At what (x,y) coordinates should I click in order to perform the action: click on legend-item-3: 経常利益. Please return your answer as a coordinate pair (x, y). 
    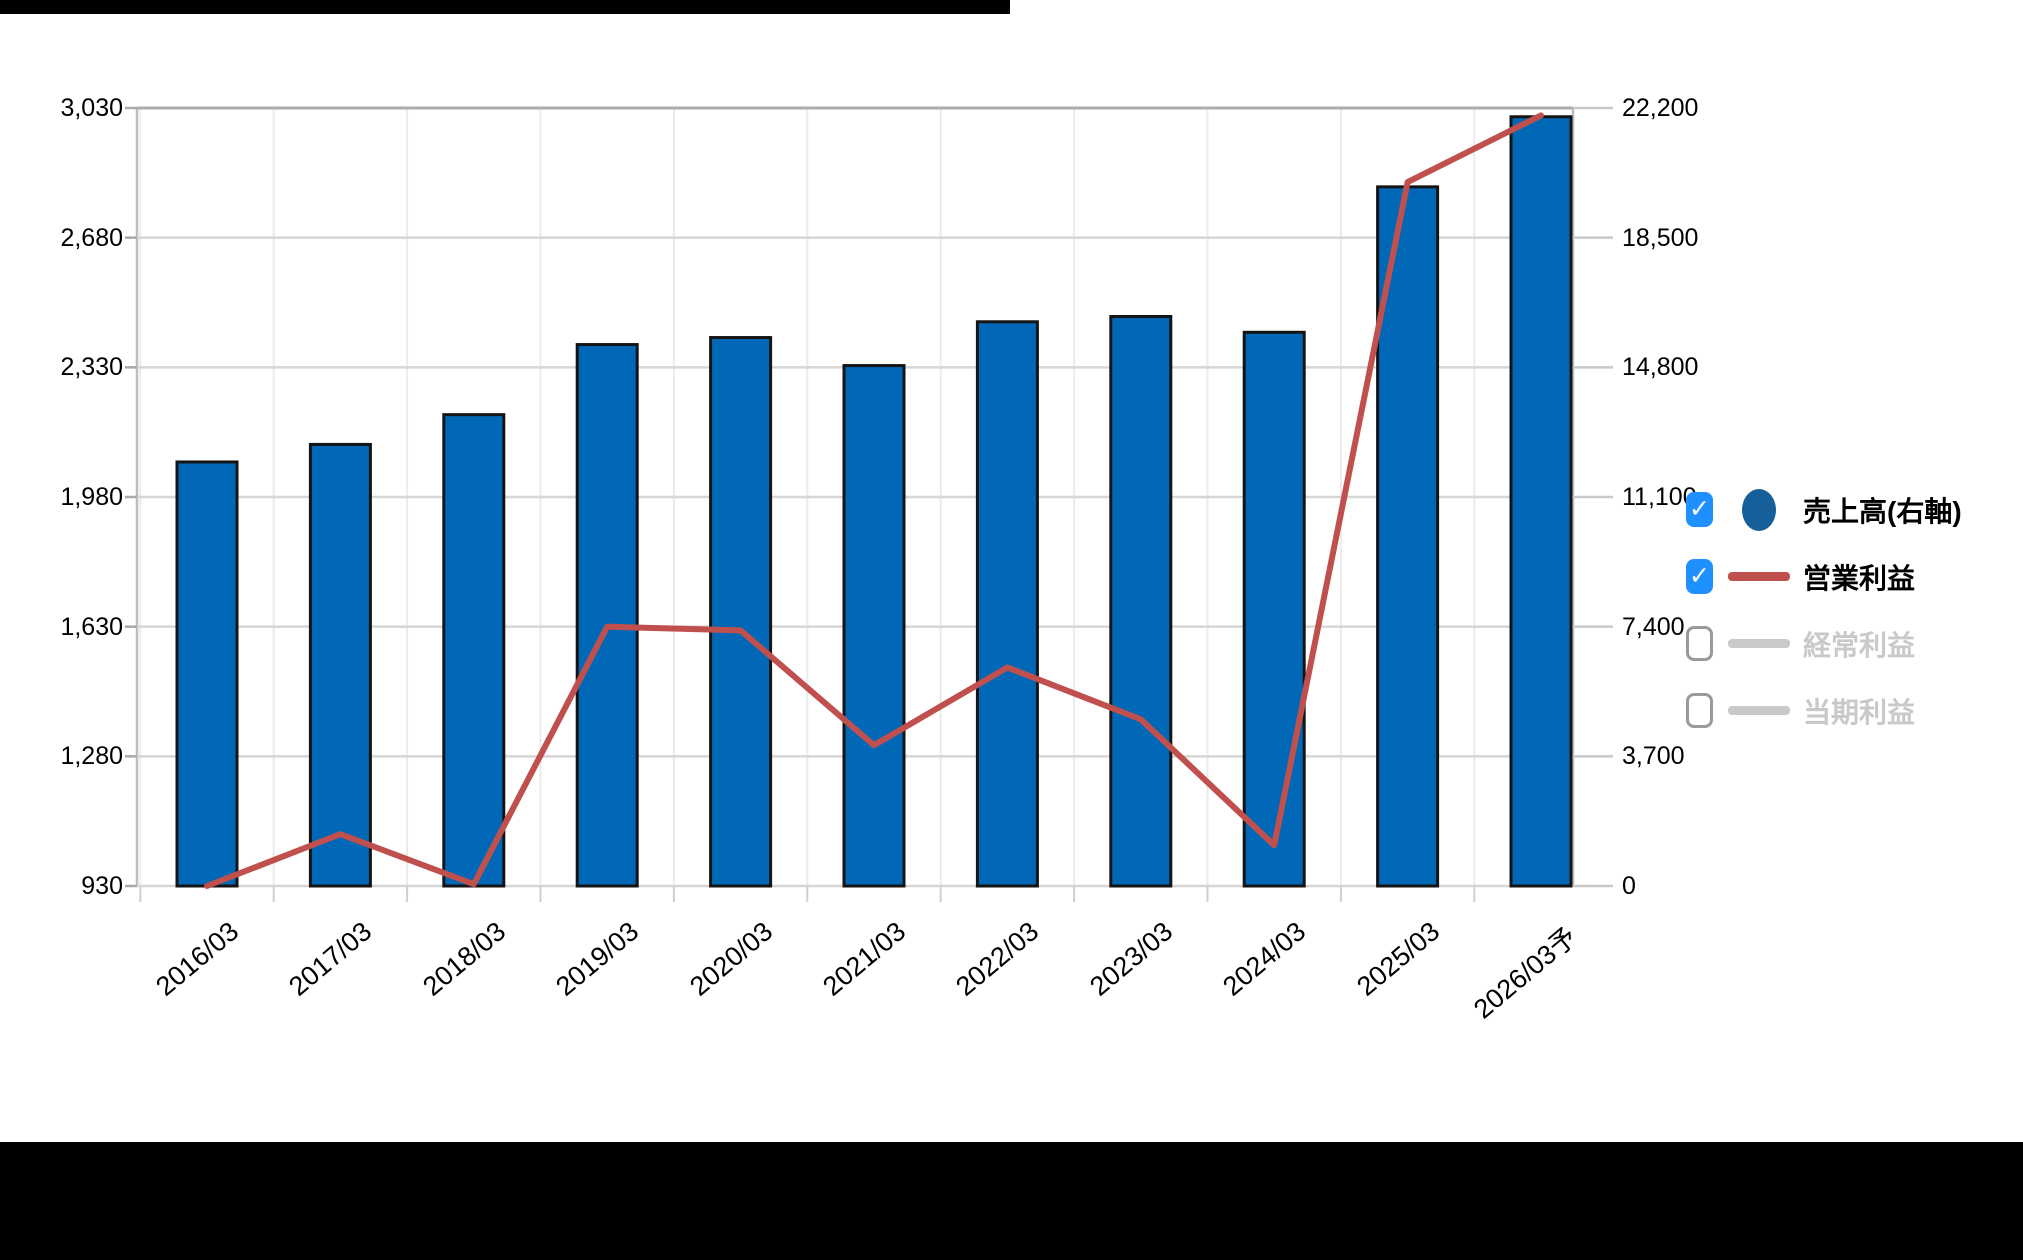
    Looking at the image, I should click on (1824, 643).